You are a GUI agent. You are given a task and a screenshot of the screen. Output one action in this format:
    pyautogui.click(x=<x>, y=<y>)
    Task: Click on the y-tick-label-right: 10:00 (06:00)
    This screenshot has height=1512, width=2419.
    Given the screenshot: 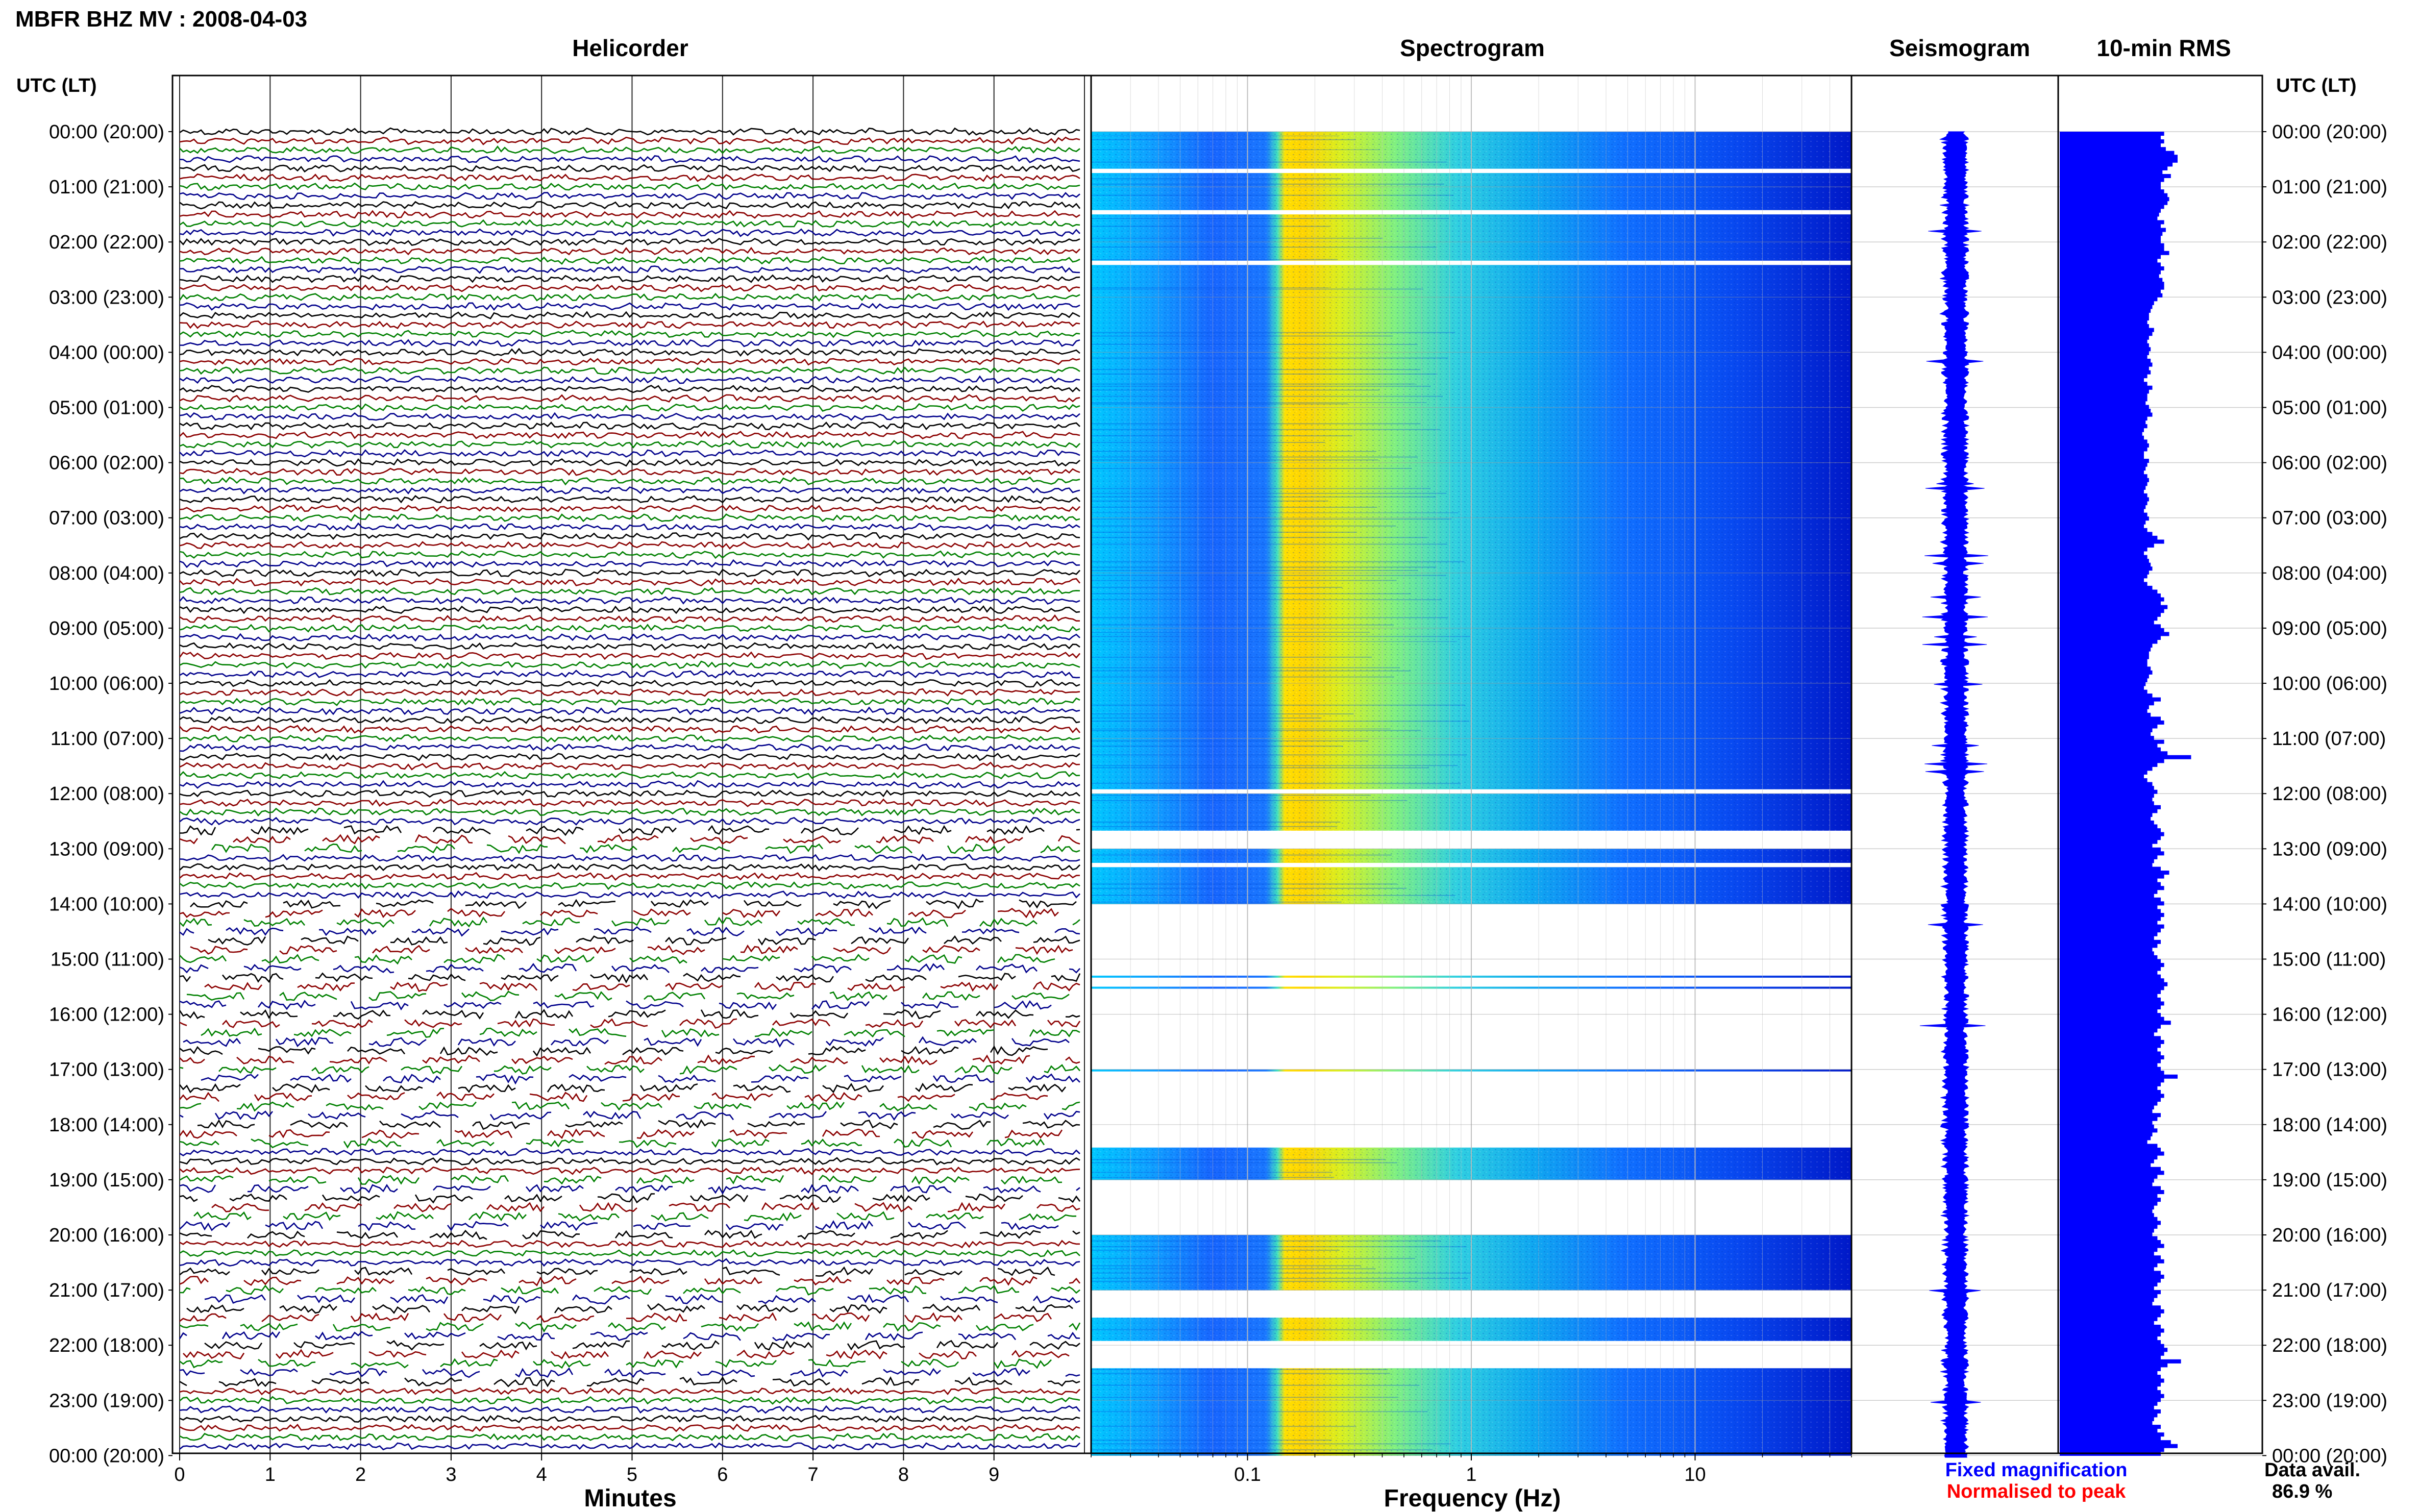 What is the action you would take?
    pyautogui.click(x=2329, y=684)
    